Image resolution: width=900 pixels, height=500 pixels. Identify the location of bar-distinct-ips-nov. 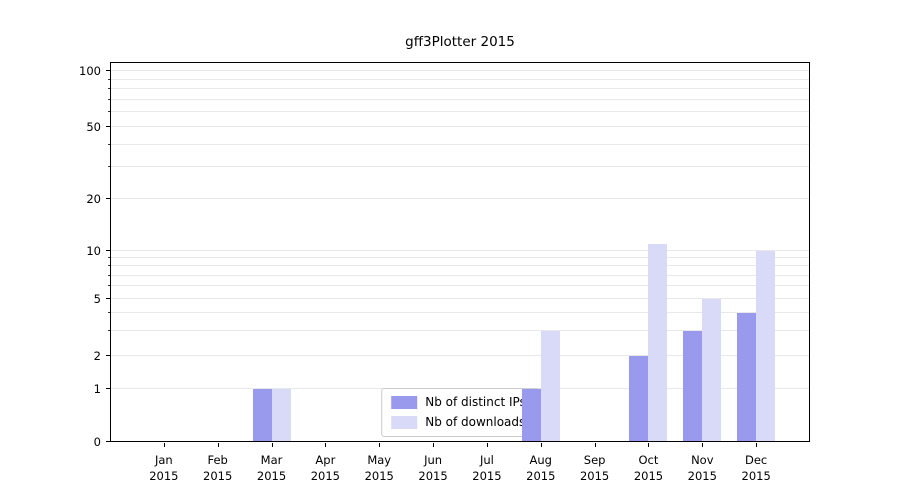
(693, 386).